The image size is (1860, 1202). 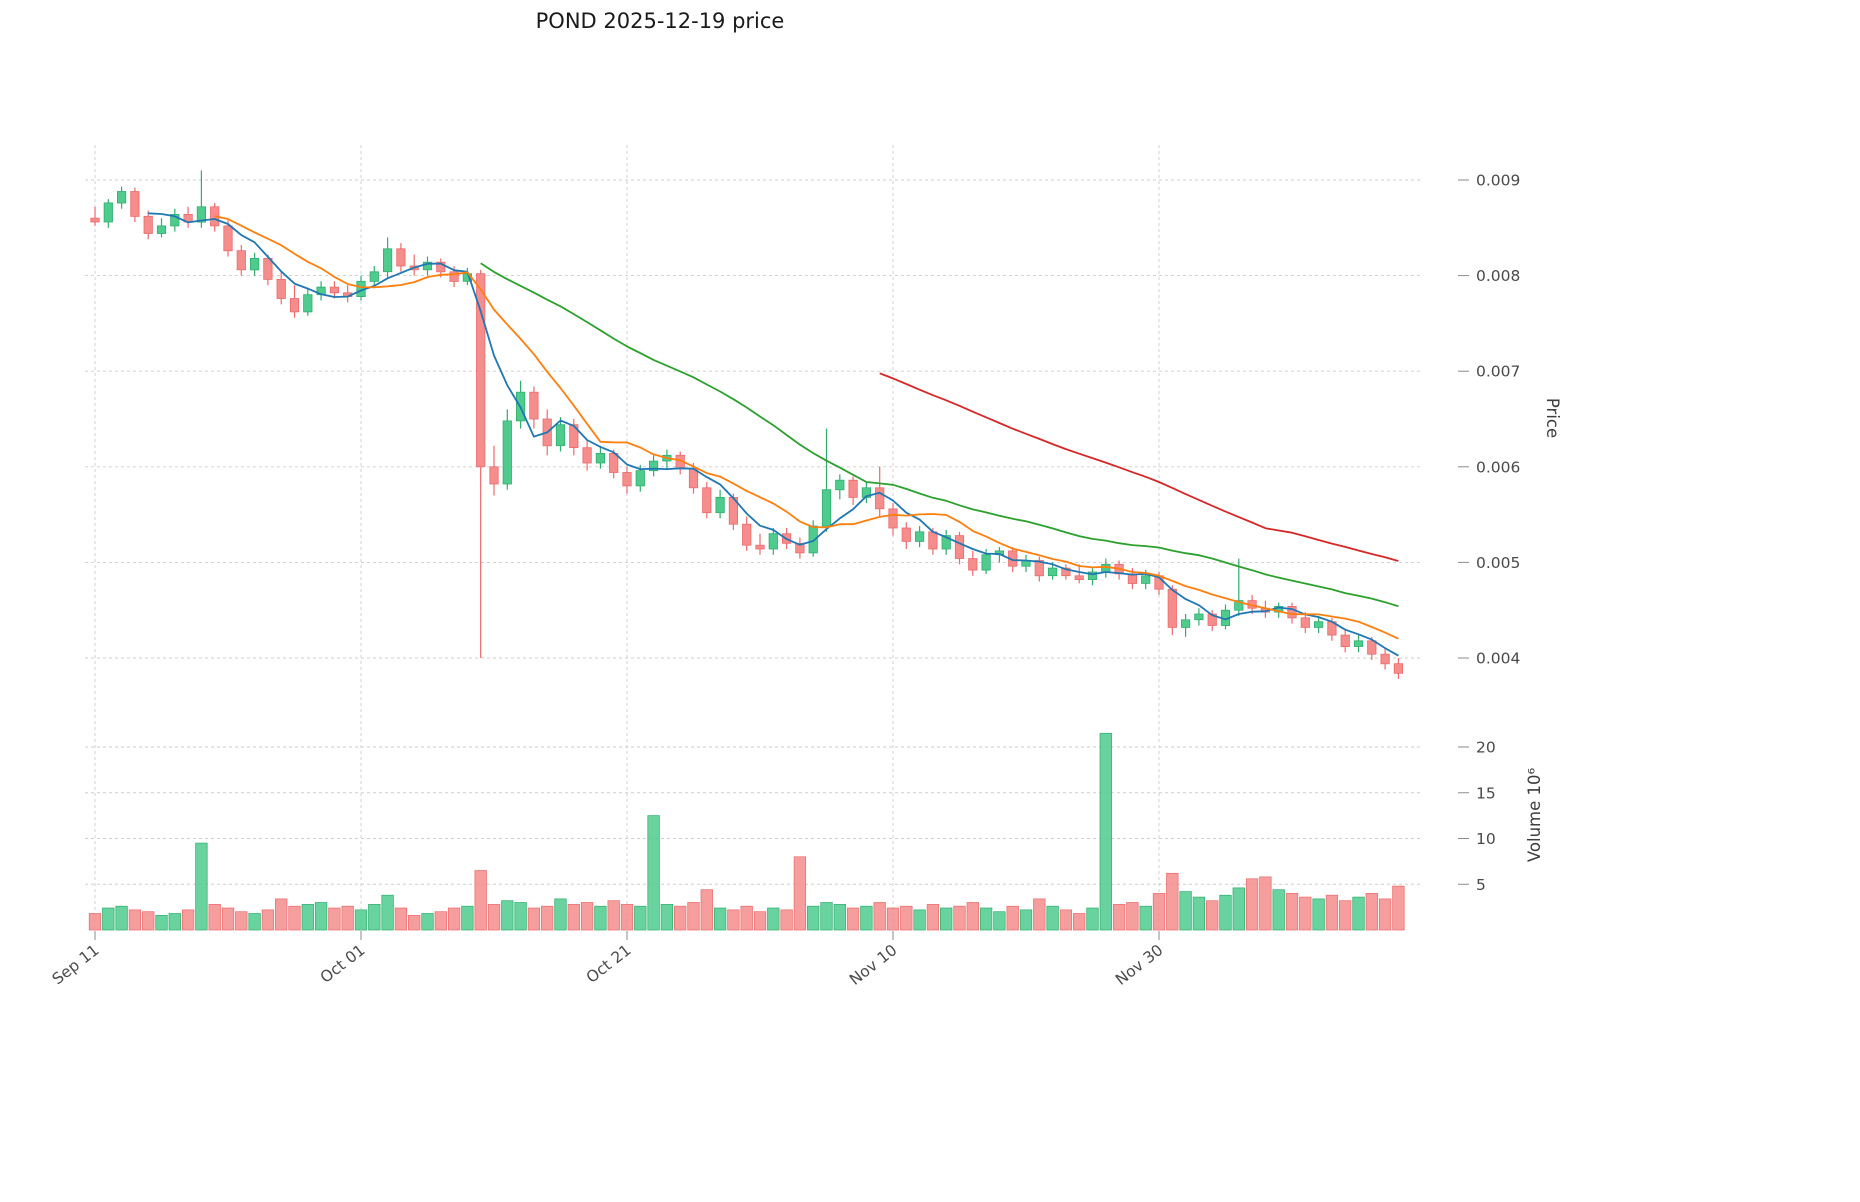 I want to click on volume-tick-label: 5, so click(x=1481, y=885).